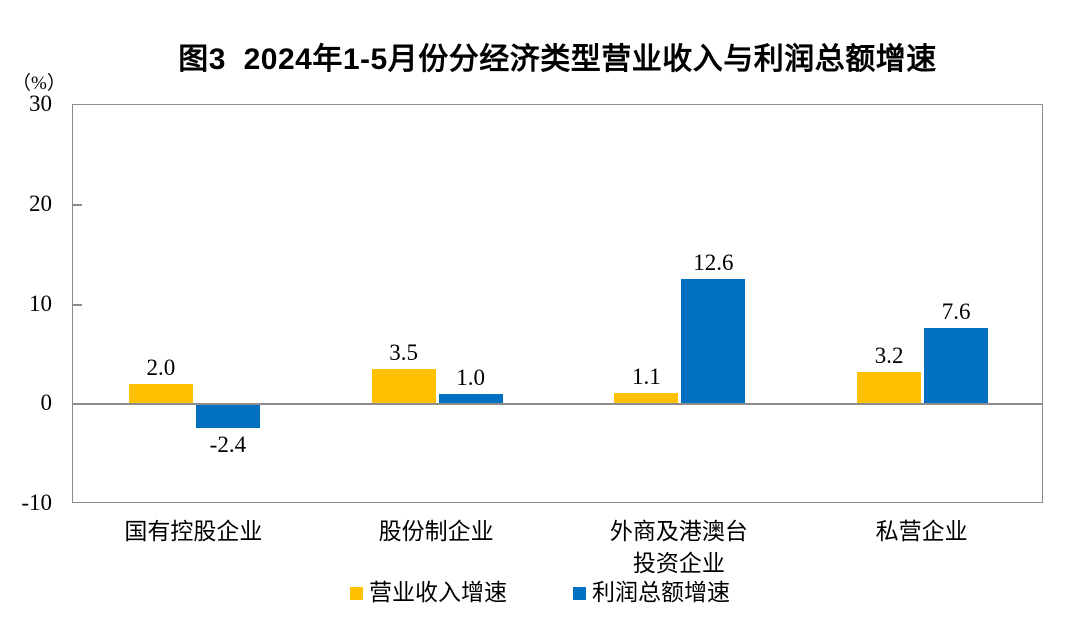  I want to click on category-label: 国有控股企业, so click(193, 531).